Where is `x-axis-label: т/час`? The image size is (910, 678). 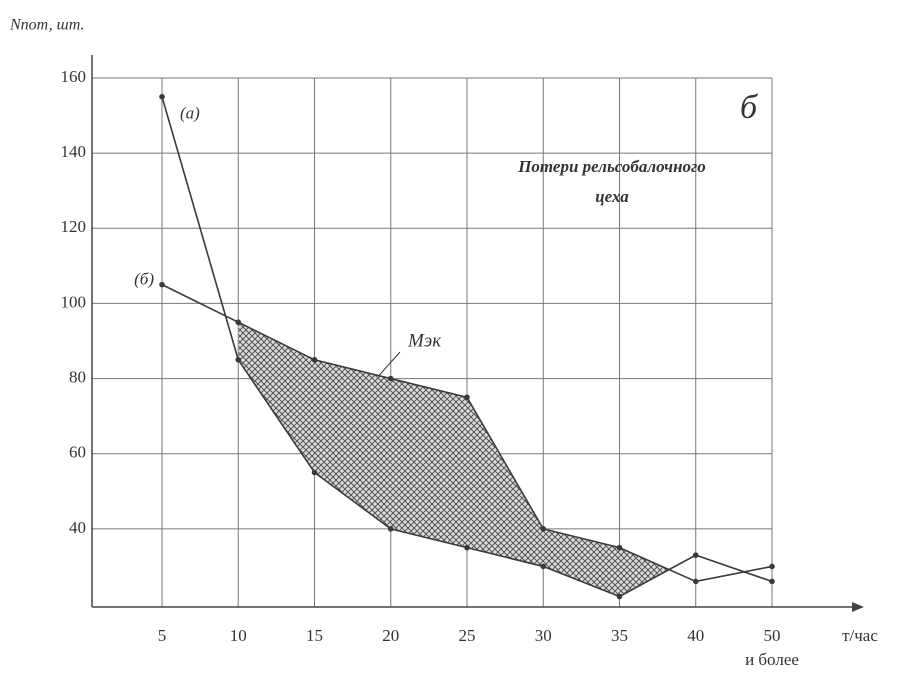 x-axis-label: т/час is located at coordinates (860, 635).